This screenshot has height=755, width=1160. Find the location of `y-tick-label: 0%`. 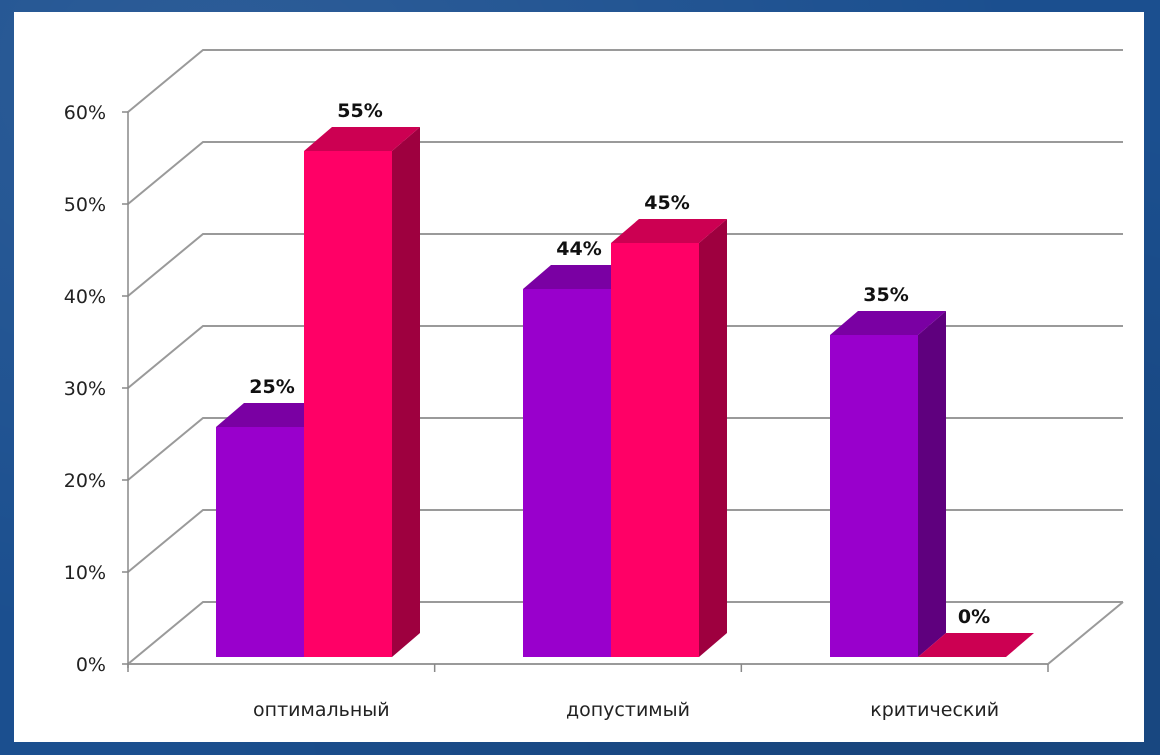

y-tick-label: 0% is located at coordinates (91, 665).